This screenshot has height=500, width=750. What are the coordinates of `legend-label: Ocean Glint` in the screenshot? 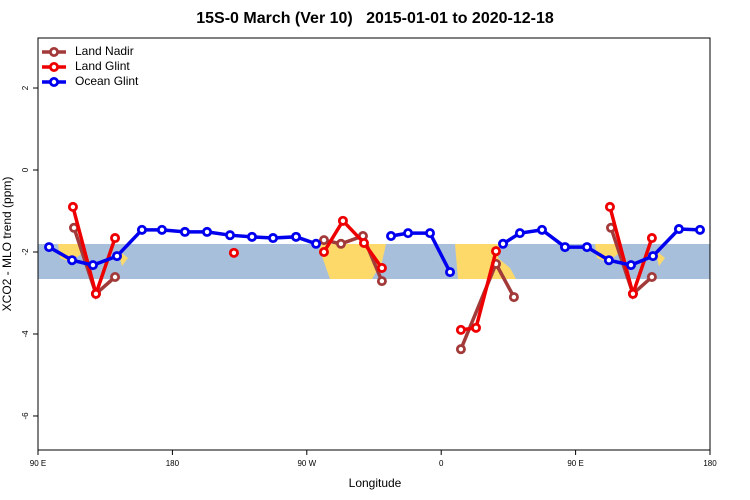 It's located at (107, 81).